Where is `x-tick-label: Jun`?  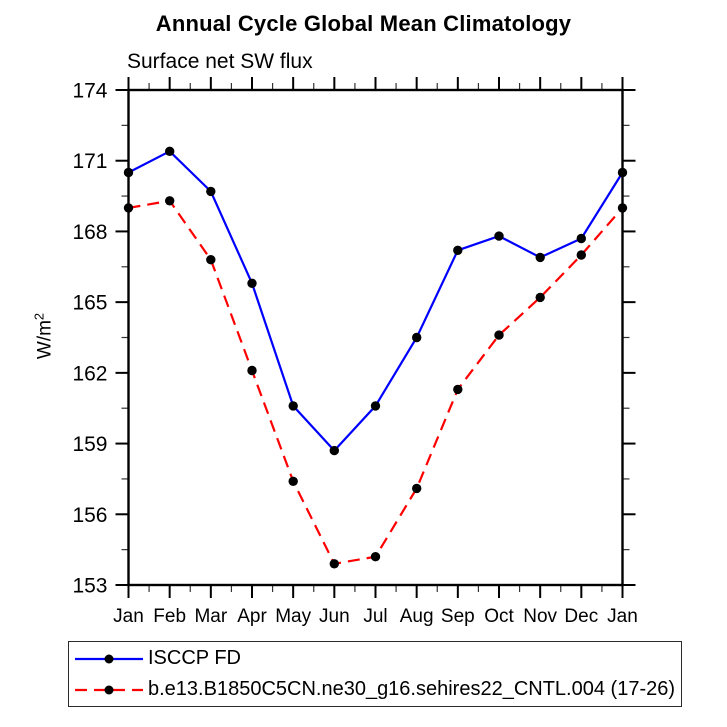 x-tick-label: Jun is located at coordinates (334, 616).